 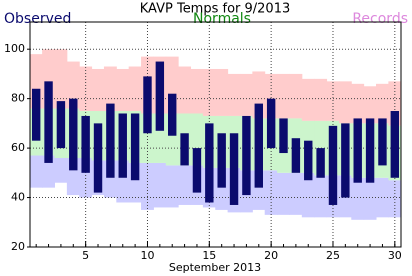 What do you see at coordinates (18, 197) in the screenshot?
I see `y-tick-label: 40` at bounding box center [18, 197].